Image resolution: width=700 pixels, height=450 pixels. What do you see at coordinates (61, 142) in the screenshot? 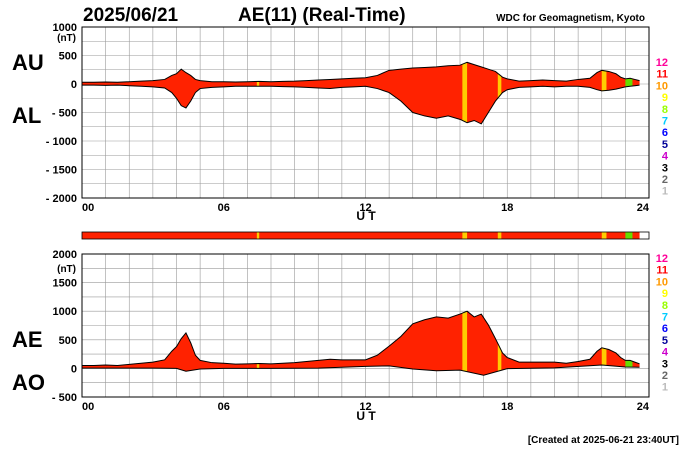
I see `au-al-y-tick-label: - 1000` at bounding box center [61, 142].